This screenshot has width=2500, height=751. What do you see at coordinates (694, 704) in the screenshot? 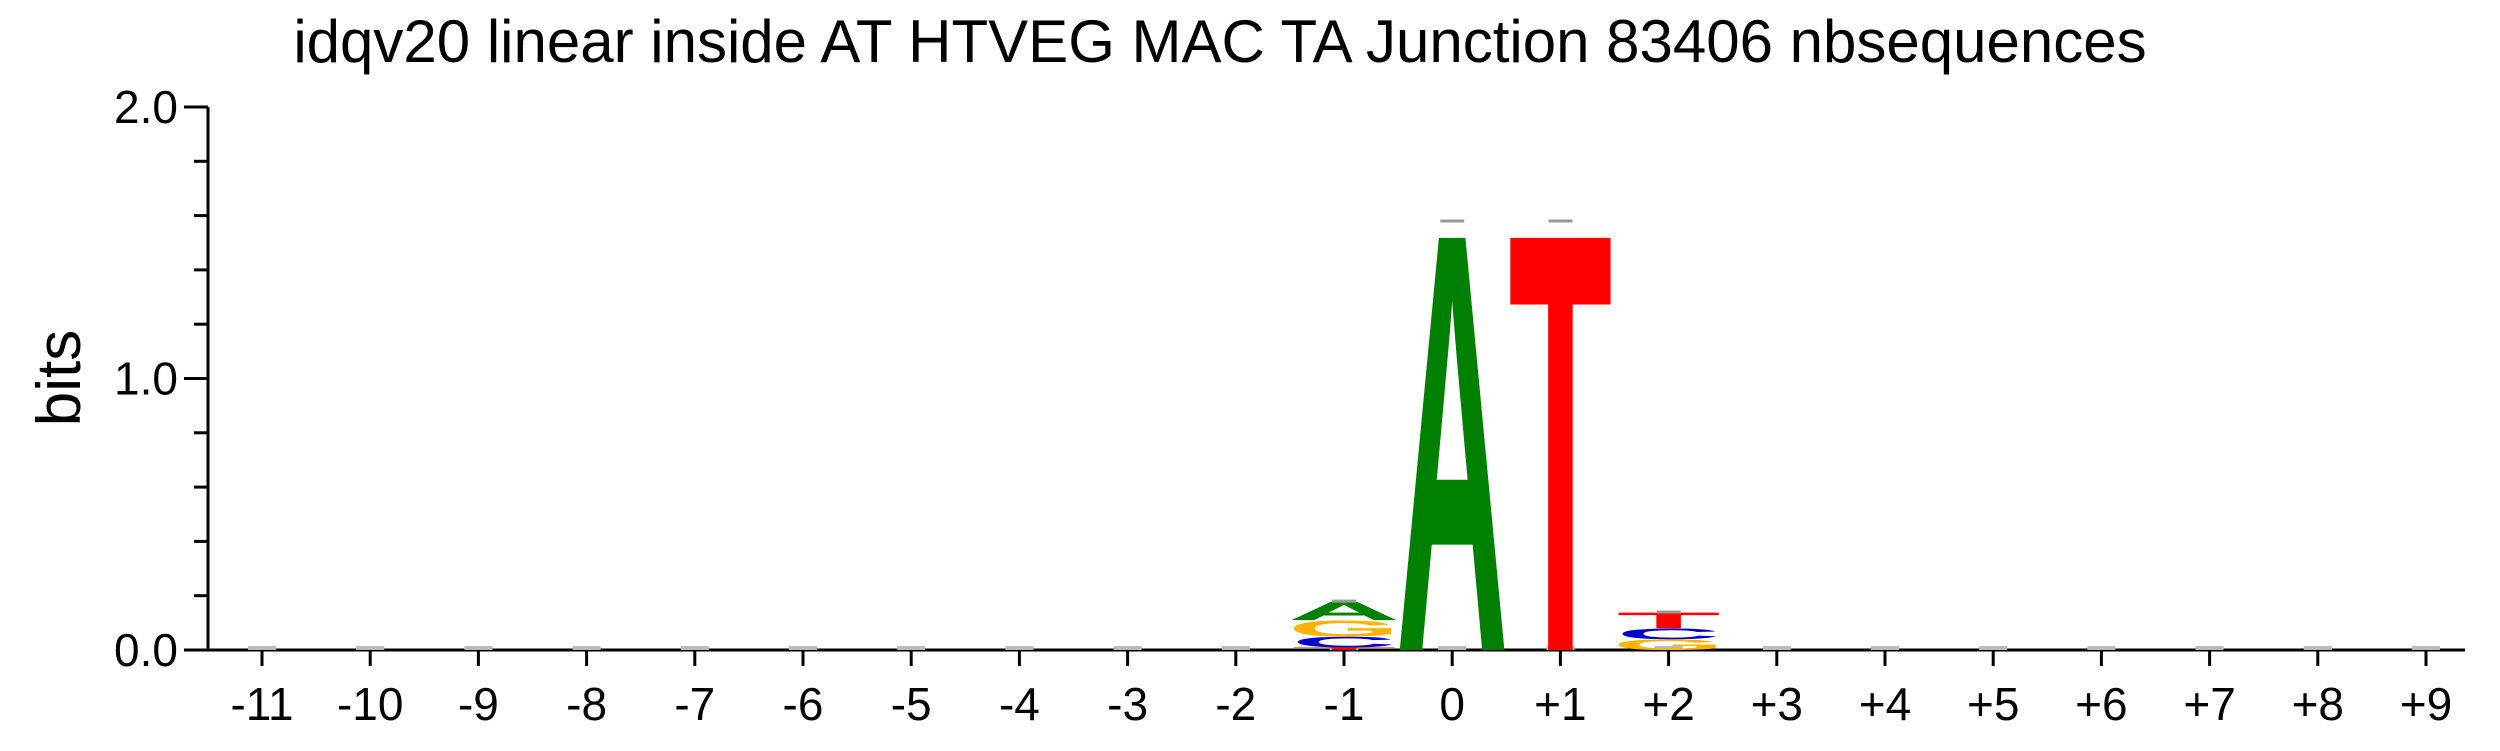
I see `x-tick-label: -7` at bounding box center [694, 704].